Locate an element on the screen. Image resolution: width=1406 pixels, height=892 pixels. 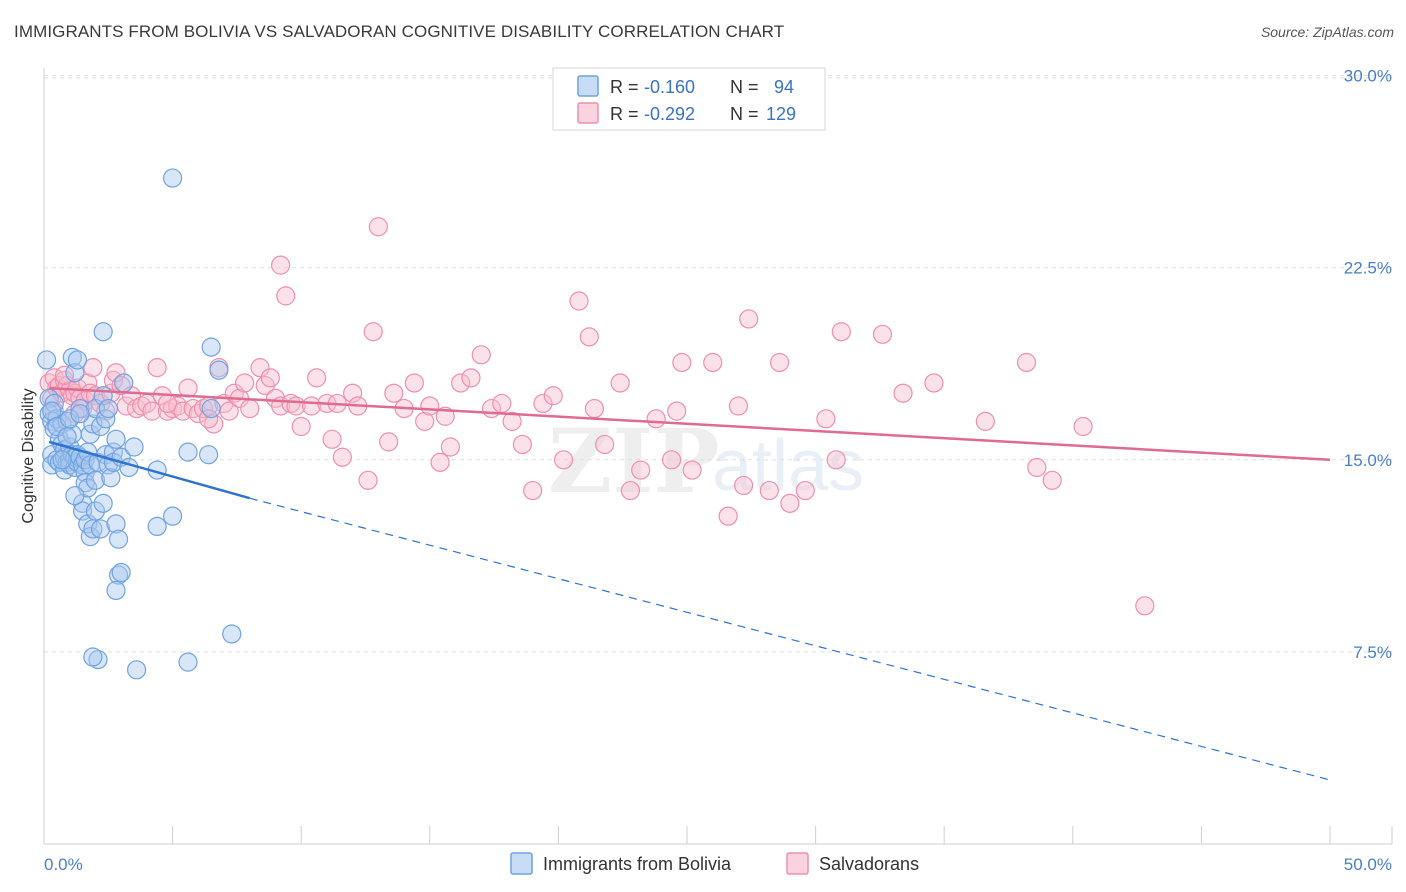
legend-bottom-swatch-bolivia is located at coordinates (521, 863).